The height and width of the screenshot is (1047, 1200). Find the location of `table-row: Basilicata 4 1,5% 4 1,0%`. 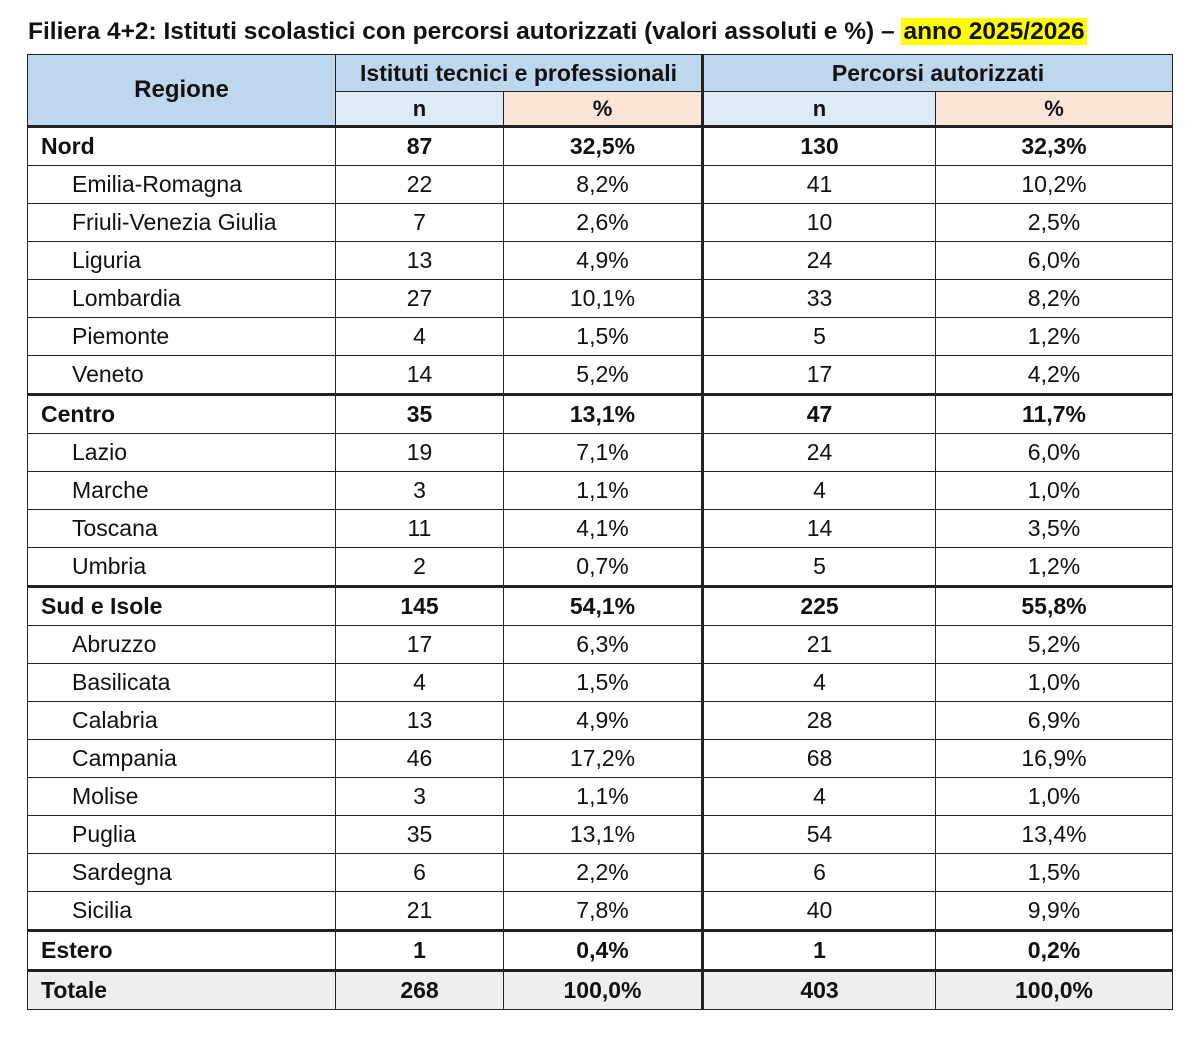

table-row: Basilicata 4 1,5% 4 1,0% is located at coordinates (600, 682).